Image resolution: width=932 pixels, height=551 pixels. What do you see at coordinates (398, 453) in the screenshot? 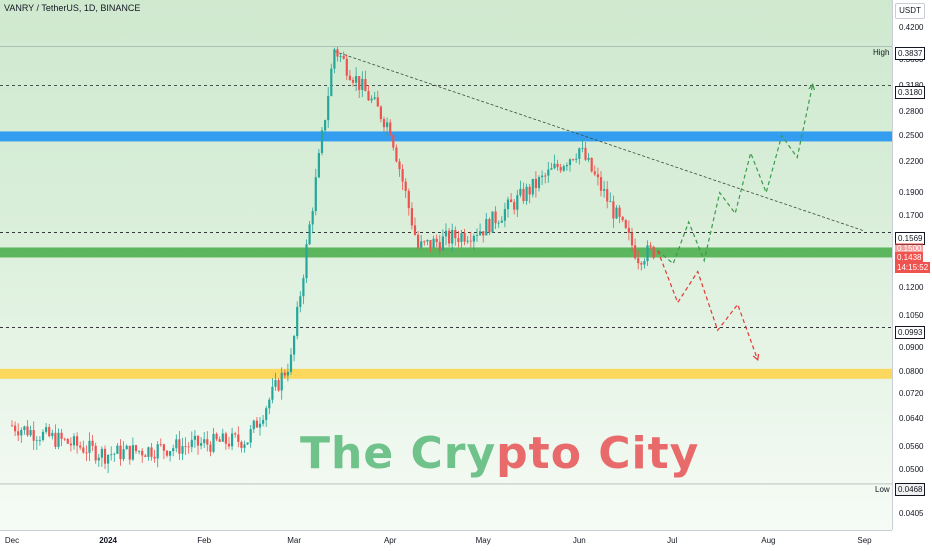
I see `watermark-part1: The Cry` at bounding box center [398, 453].